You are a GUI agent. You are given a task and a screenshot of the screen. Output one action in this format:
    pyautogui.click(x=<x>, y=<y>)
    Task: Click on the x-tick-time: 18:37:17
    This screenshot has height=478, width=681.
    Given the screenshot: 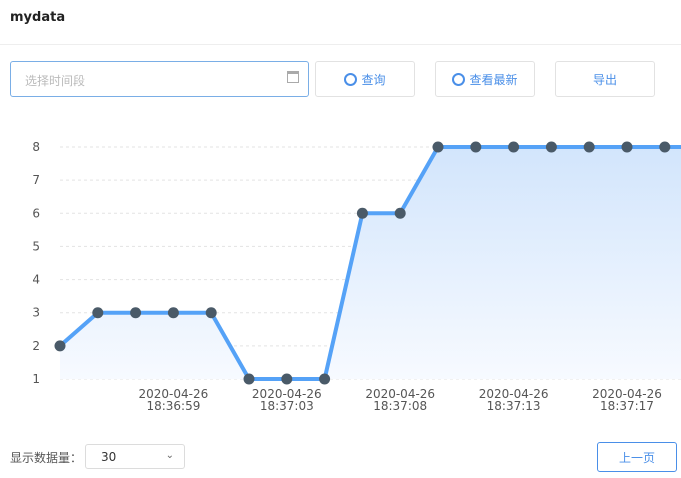 What is the action you would take?
    pyautogui.click(x=627, y=406)
    